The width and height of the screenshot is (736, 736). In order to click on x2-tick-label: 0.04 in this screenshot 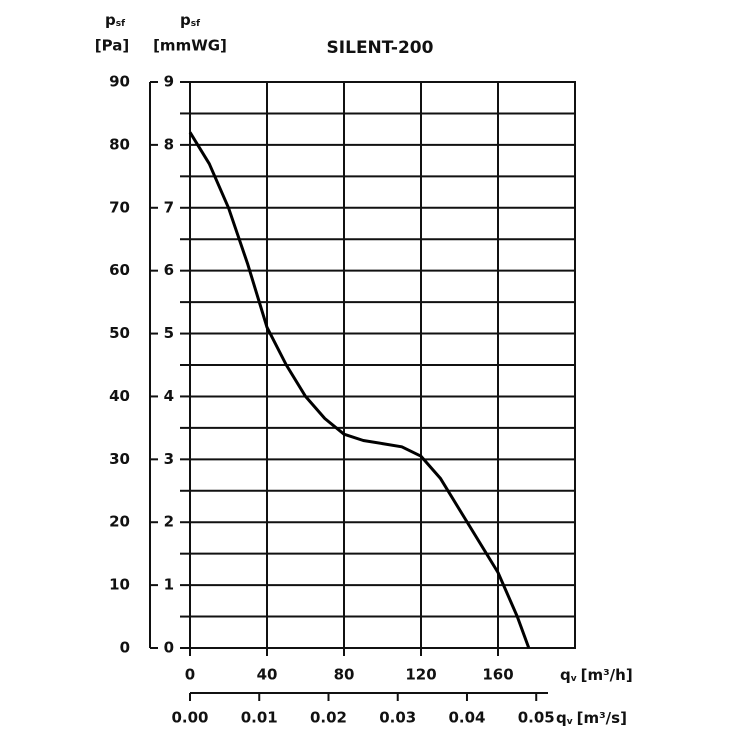, I will do `click(466, 718)`.